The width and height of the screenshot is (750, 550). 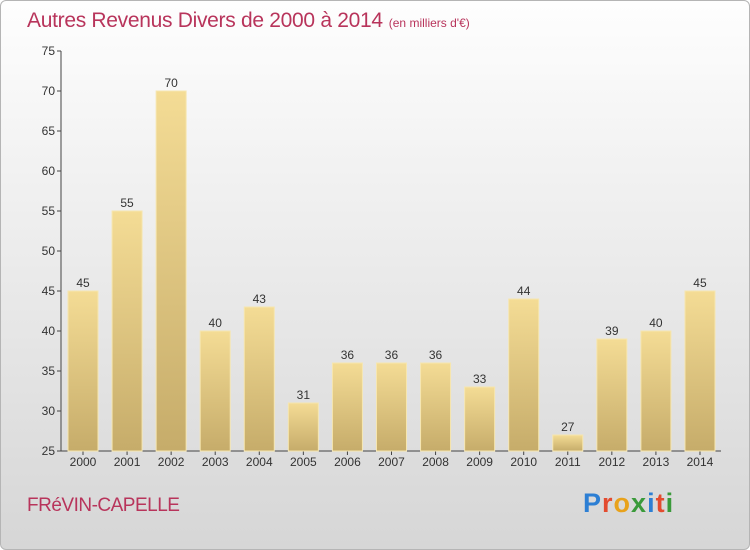 I want to click on commune-name: FRéVIN-CAPELLE, so click(x=103, y=505).